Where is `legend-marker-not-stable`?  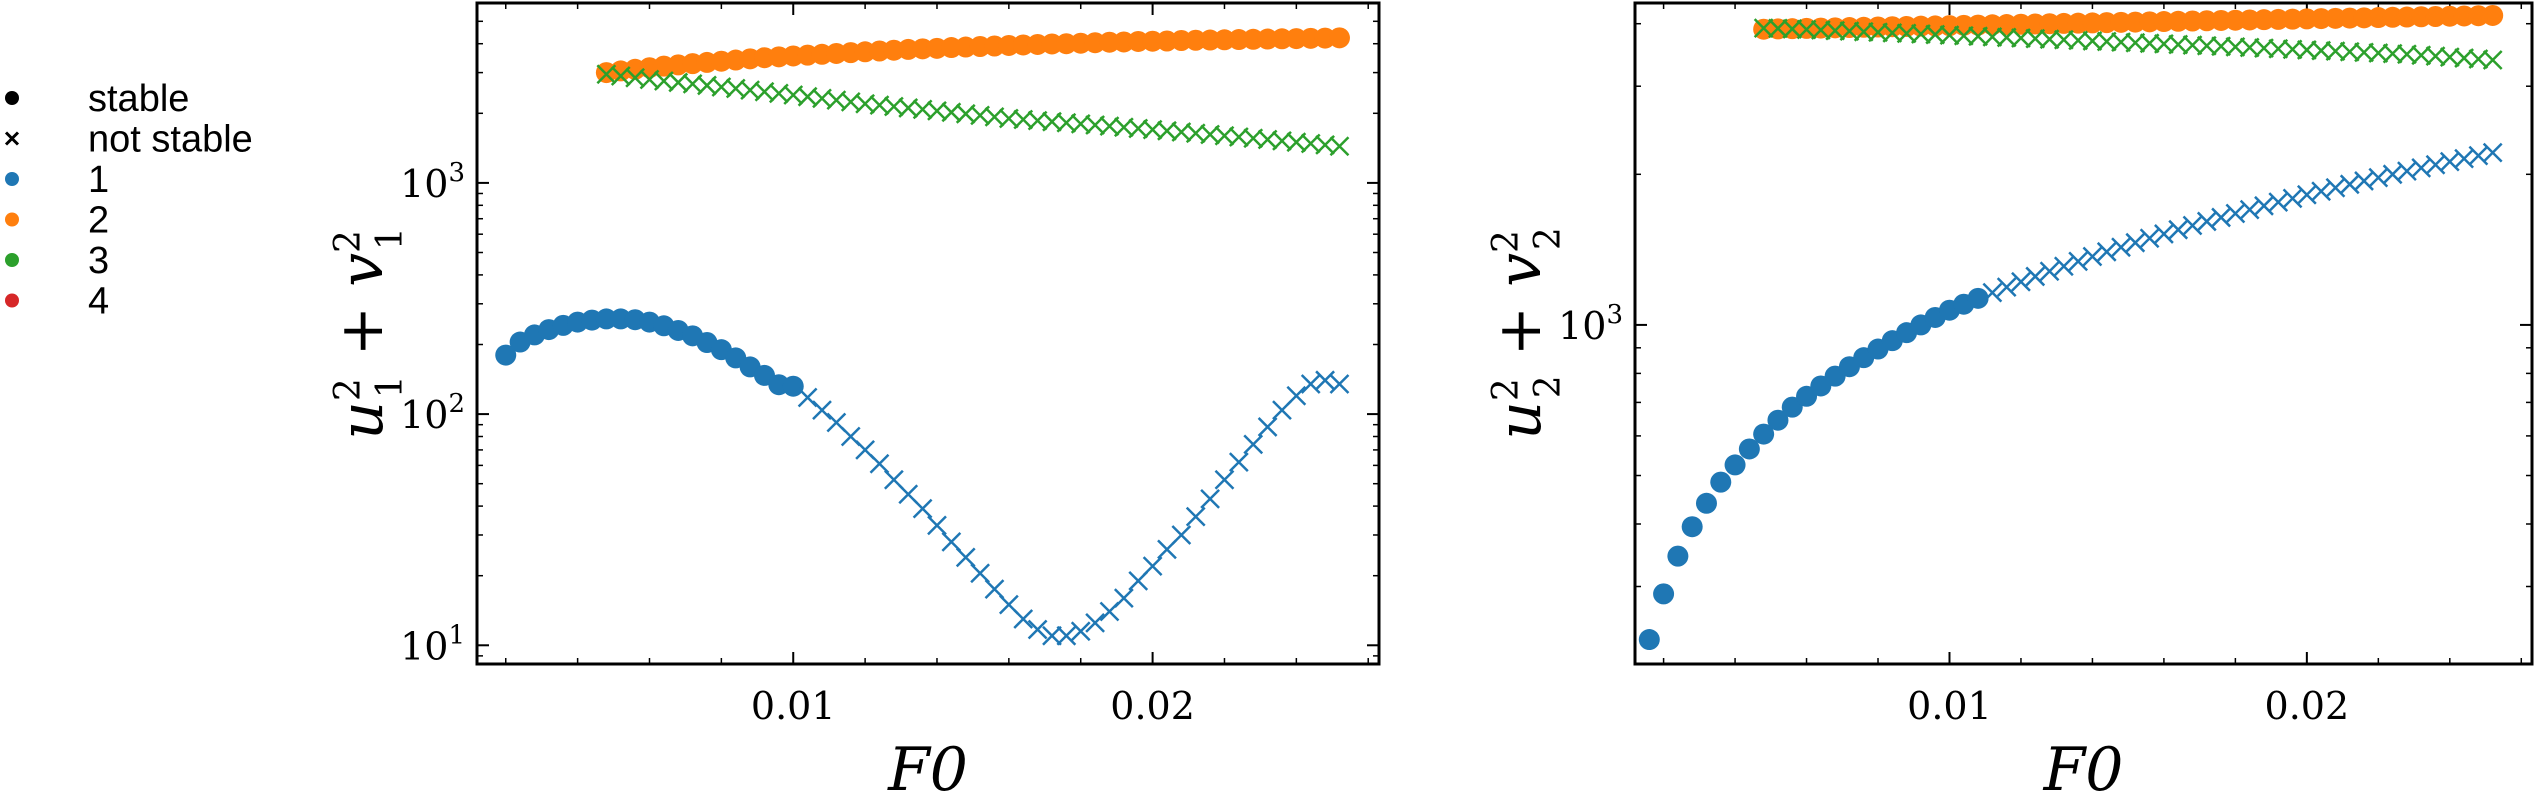
legend-marker-not-stable is located at coordinates (12, 138).